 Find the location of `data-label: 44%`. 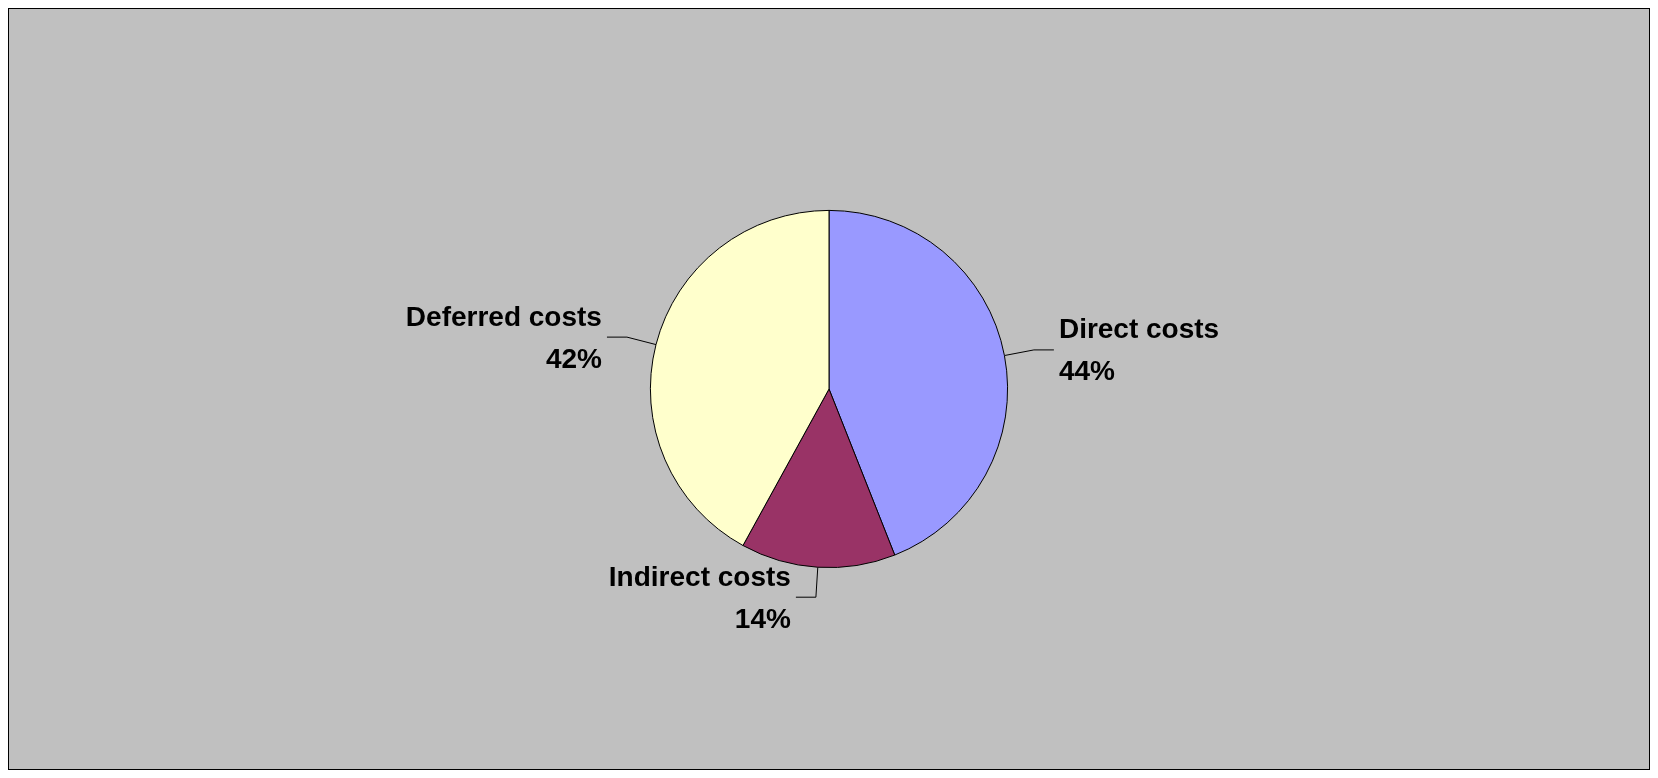

data-label: 44% is located at coordinates (1087, 371).